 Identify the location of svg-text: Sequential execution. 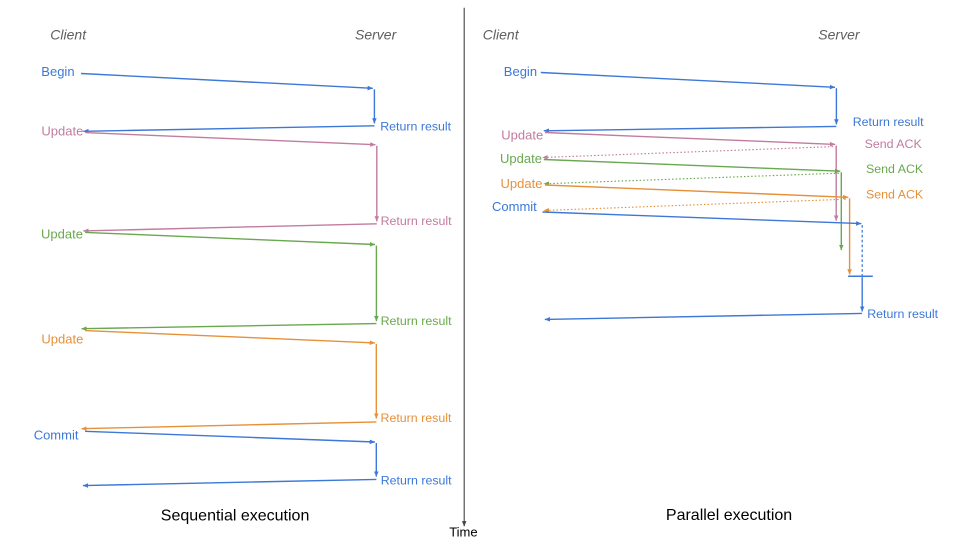
(235, 515).